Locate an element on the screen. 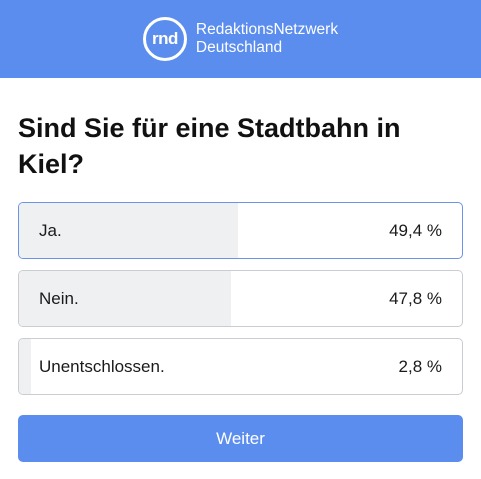  brand-name: RedaktionsNetzwerk Deutschland is located at coordinates (267, 39).